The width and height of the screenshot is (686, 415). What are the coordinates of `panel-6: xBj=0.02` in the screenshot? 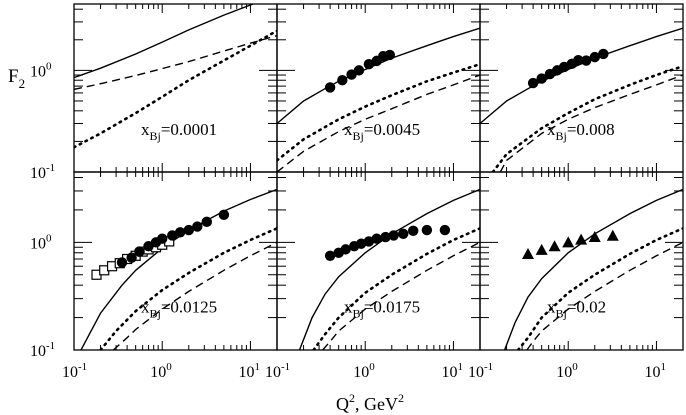 It's located at (581, 261).